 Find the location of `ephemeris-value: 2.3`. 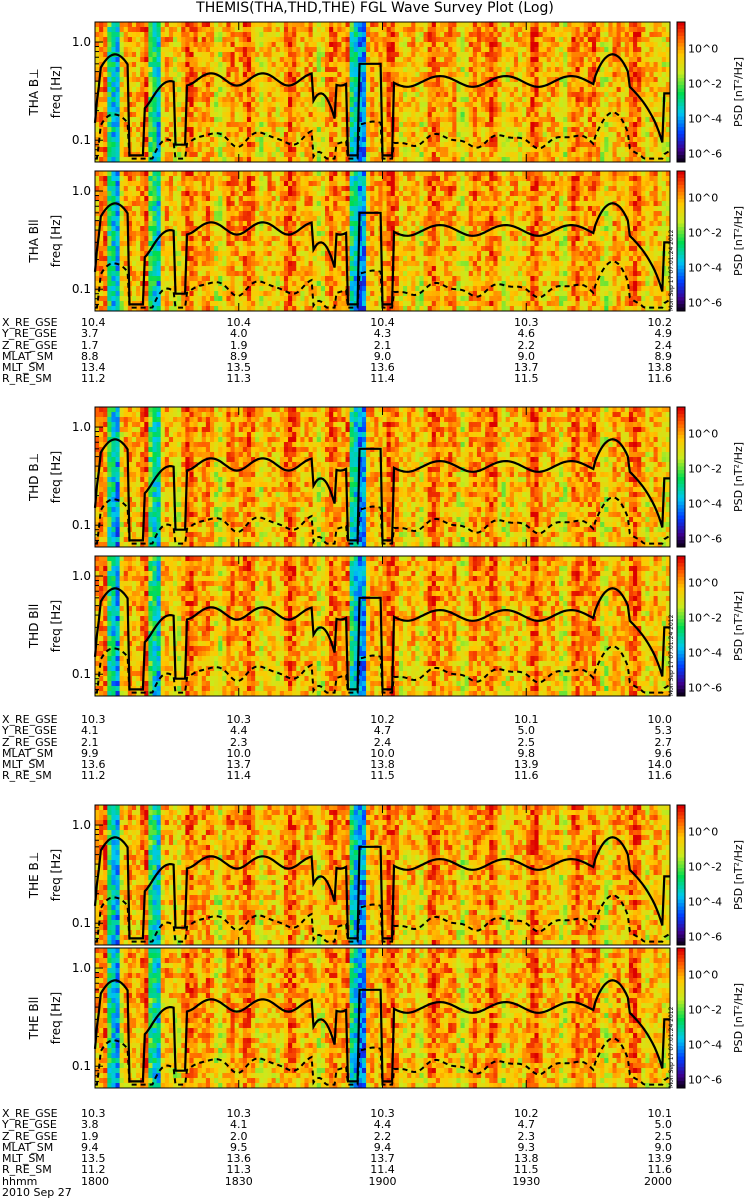

ephemeris-value: 2.3 is located at coordinates (239, 742).